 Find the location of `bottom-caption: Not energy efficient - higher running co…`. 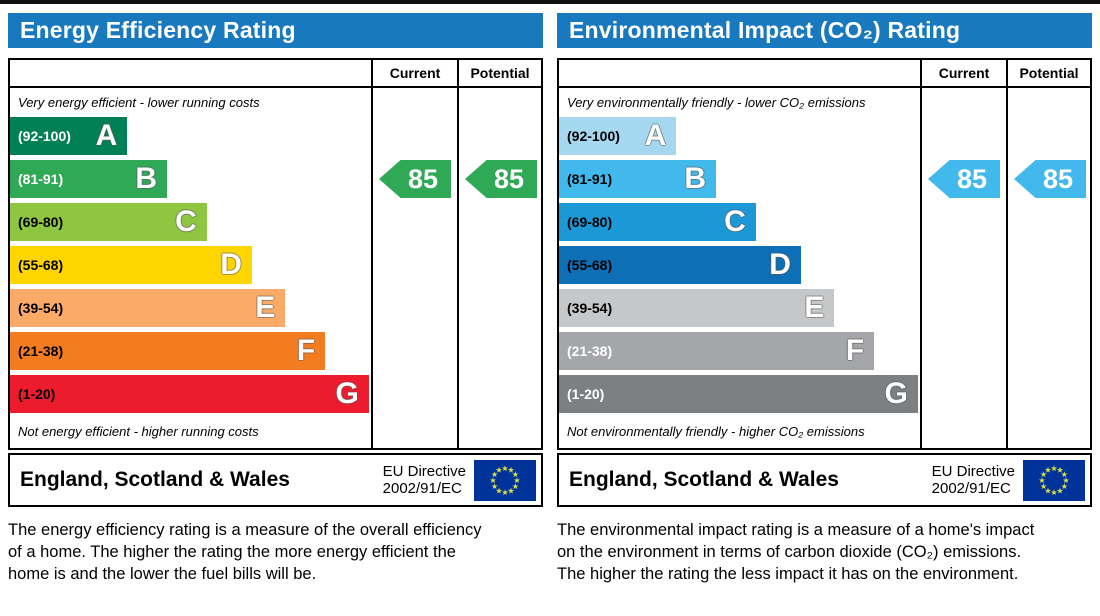

bottom-caption: Not energy efficient - higher running co… is located at coordinates (138, 431).